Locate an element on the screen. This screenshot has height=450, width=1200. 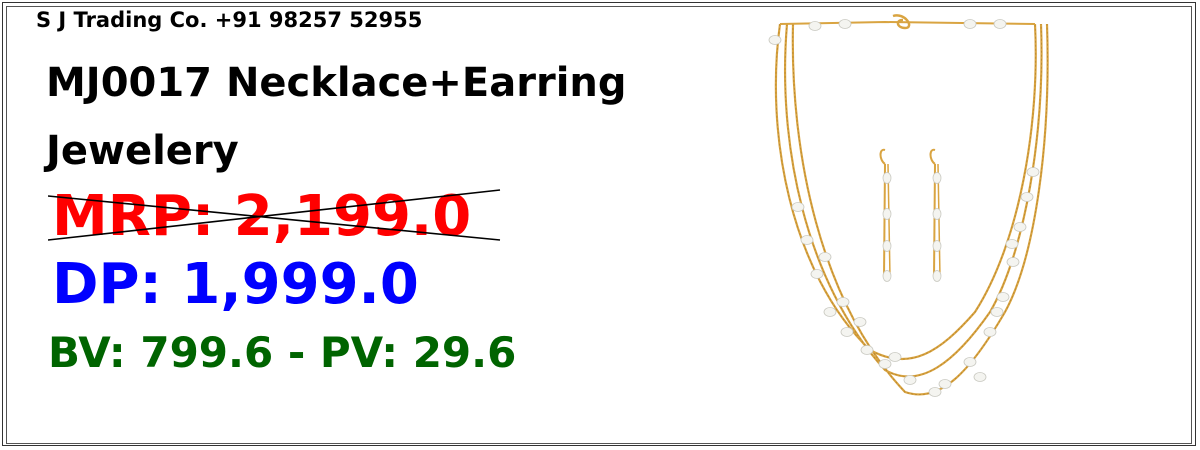
dp-price: DP: 1,999.0 is located at coordinates (235, 284).